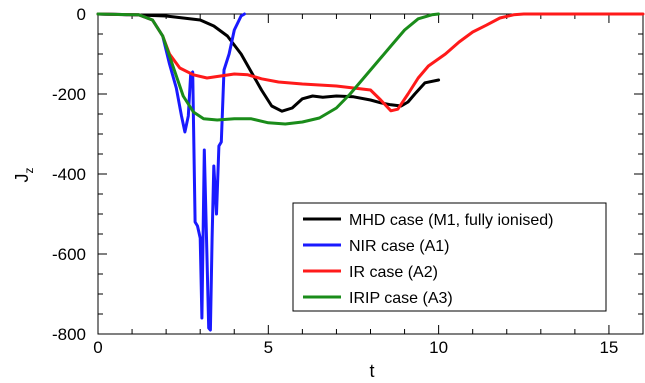 This screenshot has height=383, width=645. Describe the element at coordinates (69, 94) in the screenshot. I see `y-tick-label: -200` at that location.